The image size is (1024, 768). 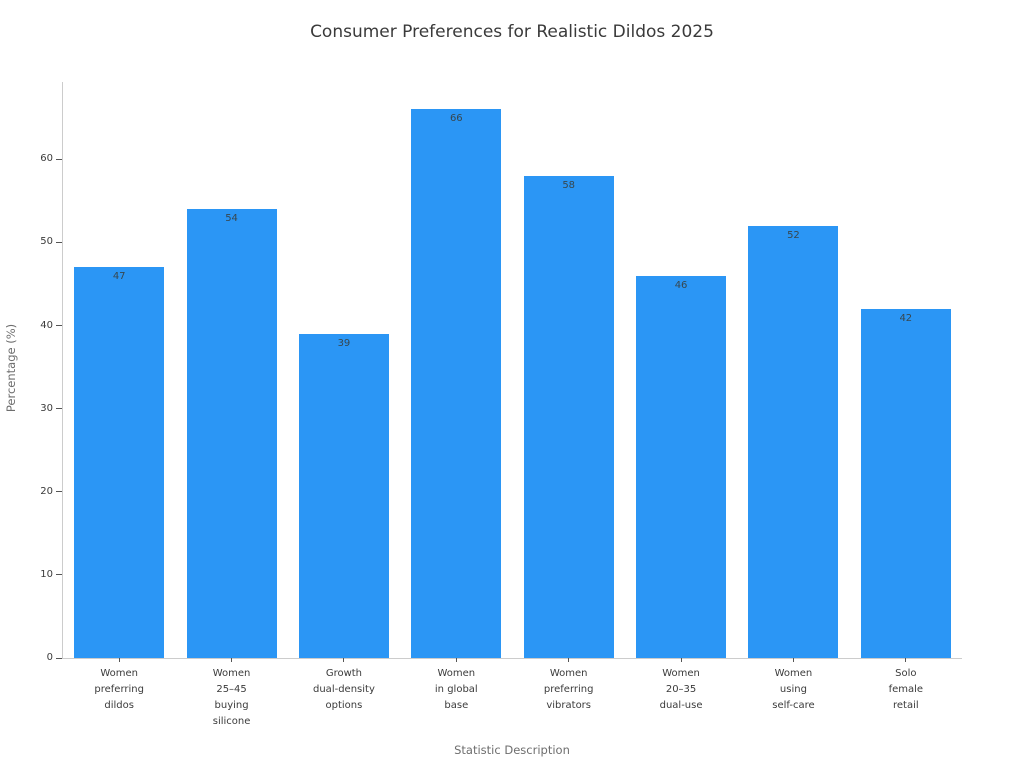 I want to click on bar: 46, so click(x=681, y=466).